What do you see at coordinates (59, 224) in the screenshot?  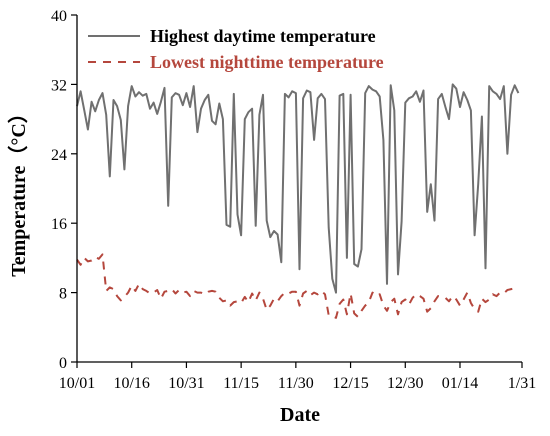 I see `y-tick-label: 16` at bounding box center [59, 224].